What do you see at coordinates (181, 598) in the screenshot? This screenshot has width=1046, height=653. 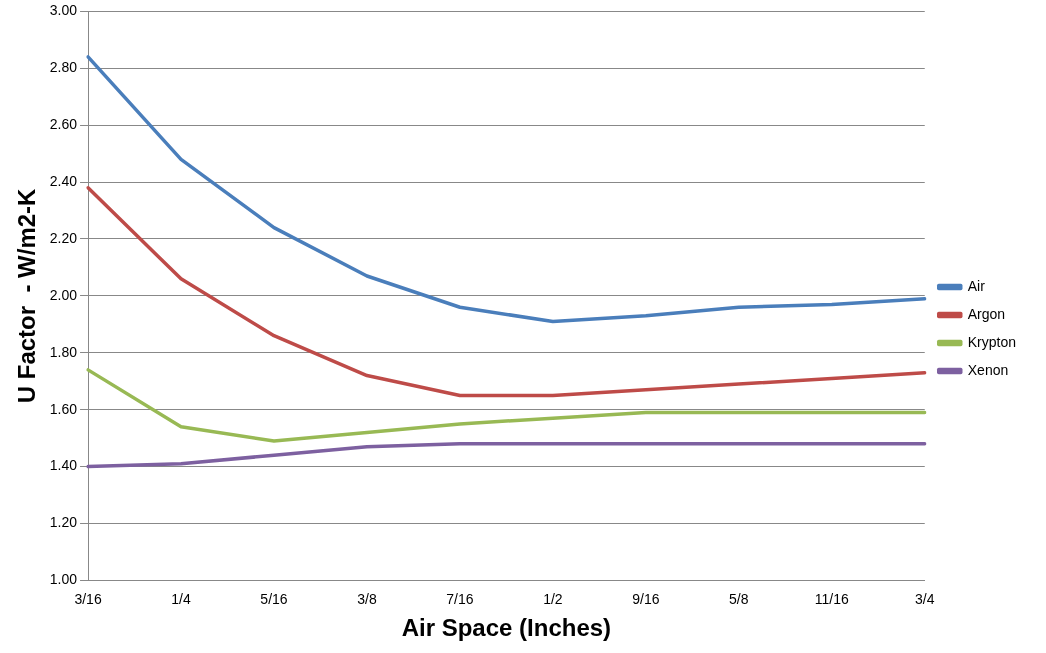 I see `x-tick-label: 1/4` at bounding box center [181, 598].